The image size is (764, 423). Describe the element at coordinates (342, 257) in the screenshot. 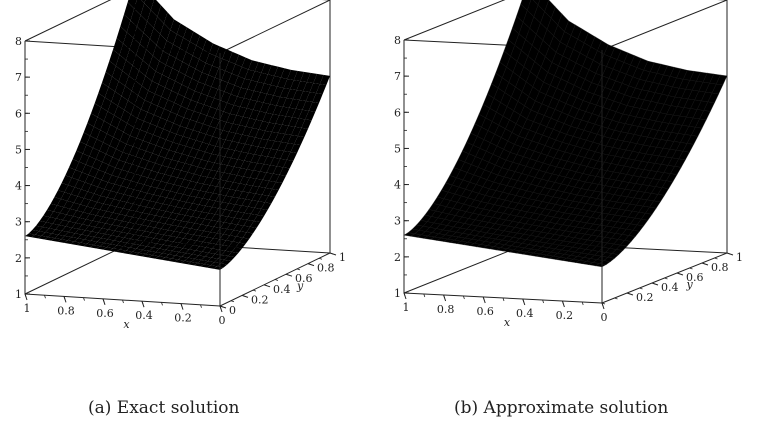

I see `y-tick-label: 1` at that location.